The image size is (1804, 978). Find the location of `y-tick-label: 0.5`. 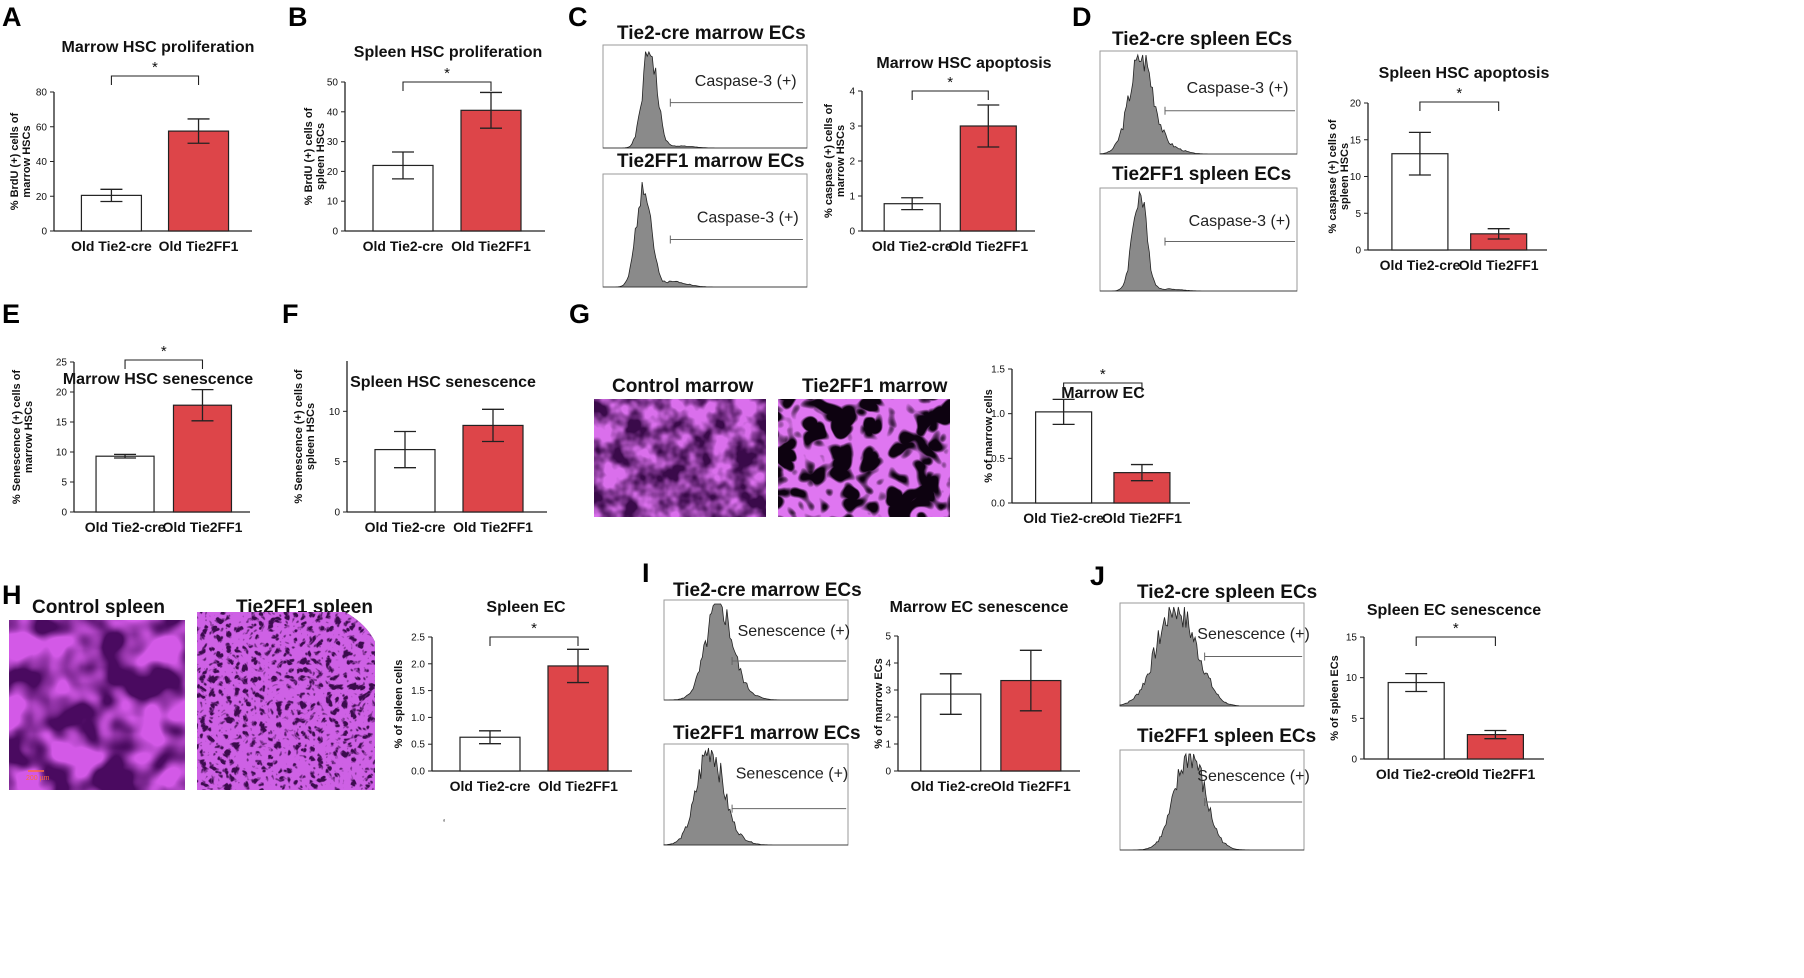

y-tick-label: 0.5 is located at coordinates (998, 459).